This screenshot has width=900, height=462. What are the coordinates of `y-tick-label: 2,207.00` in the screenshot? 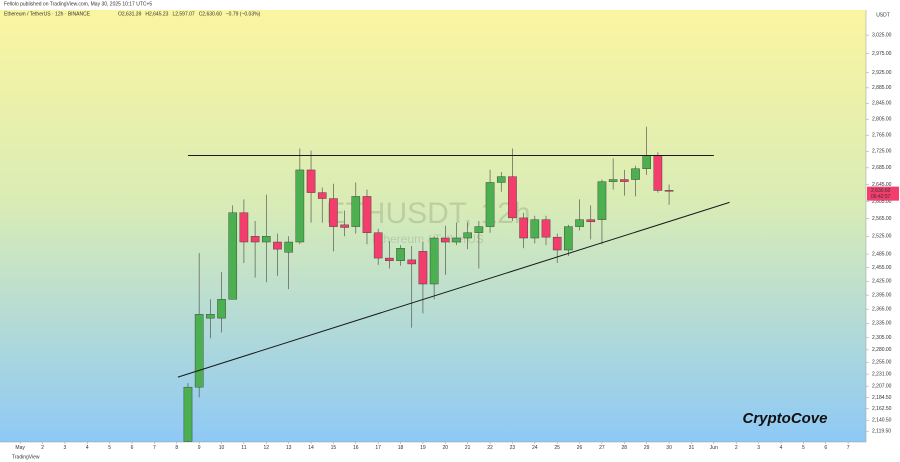 It's located at (882, 386).